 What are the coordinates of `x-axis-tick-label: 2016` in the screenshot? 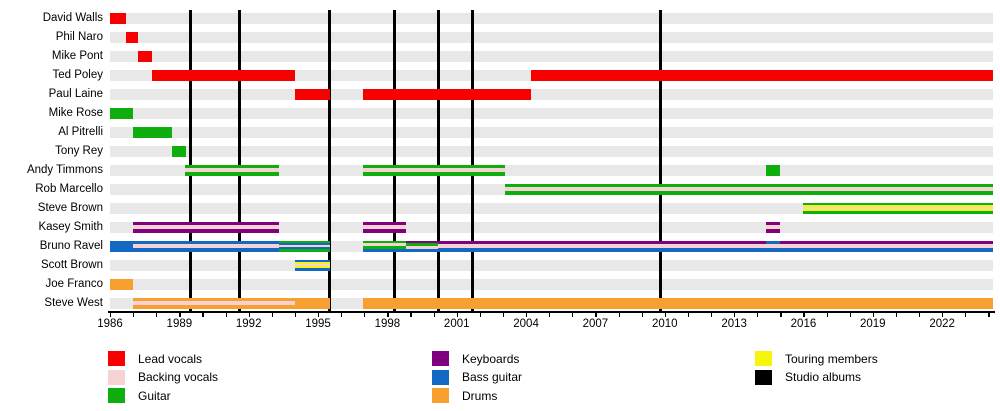 It's located at (803, 324).